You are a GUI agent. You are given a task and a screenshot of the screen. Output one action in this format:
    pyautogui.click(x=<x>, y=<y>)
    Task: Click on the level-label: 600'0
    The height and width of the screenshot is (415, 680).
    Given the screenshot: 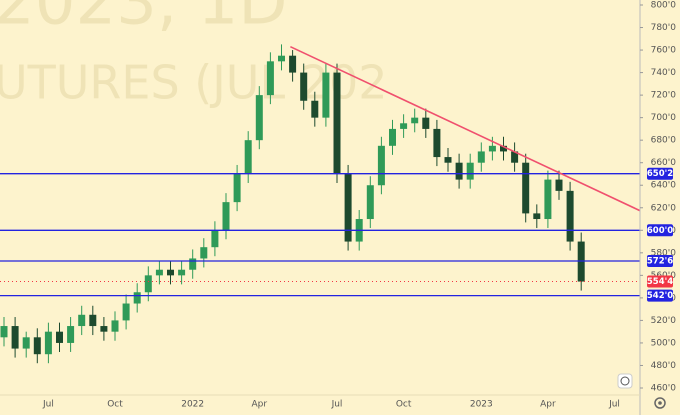 What is the action you would take?
    pyautogui.click(x=660, y=231)
    